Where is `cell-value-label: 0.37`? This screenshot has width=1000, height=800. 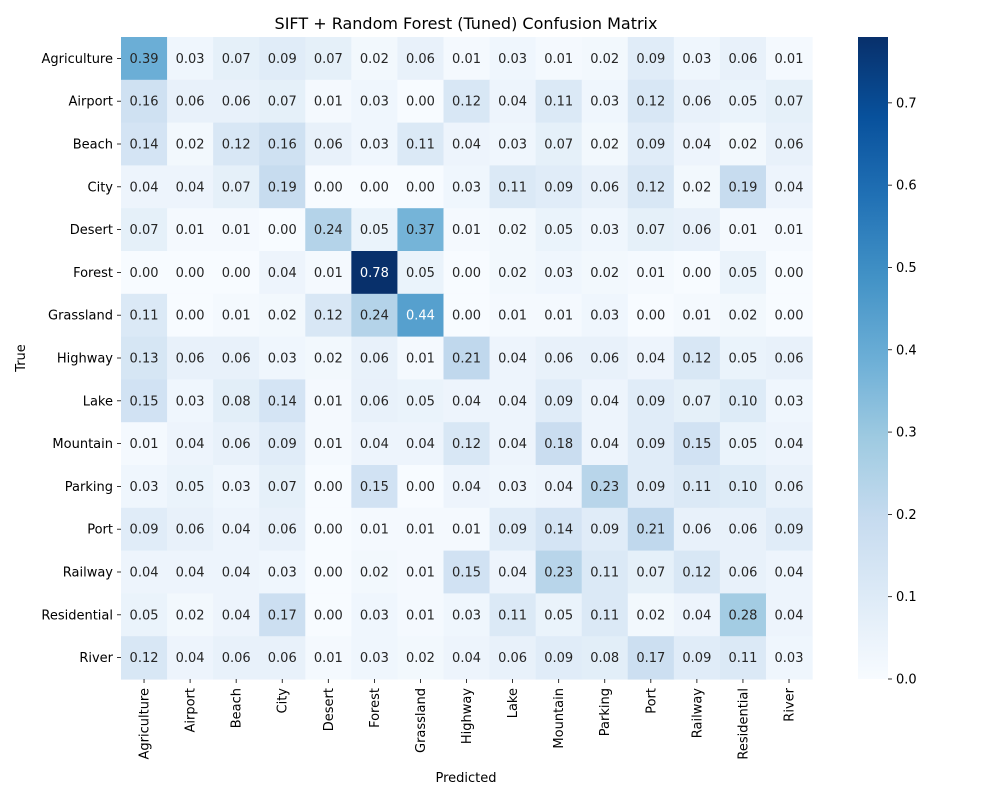
cell-value-label: 0.37 is located at coordinates (420, 230).